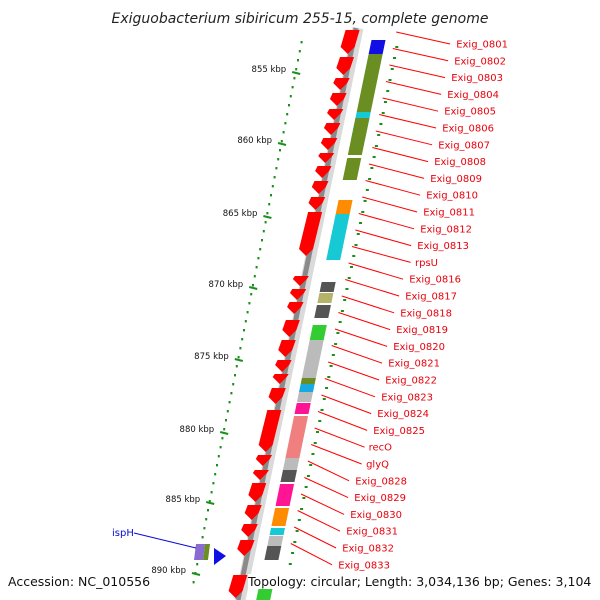 This screenshot has height=600, width=600. I want to click on gene-label: Exig_0802, so click(480, 61).